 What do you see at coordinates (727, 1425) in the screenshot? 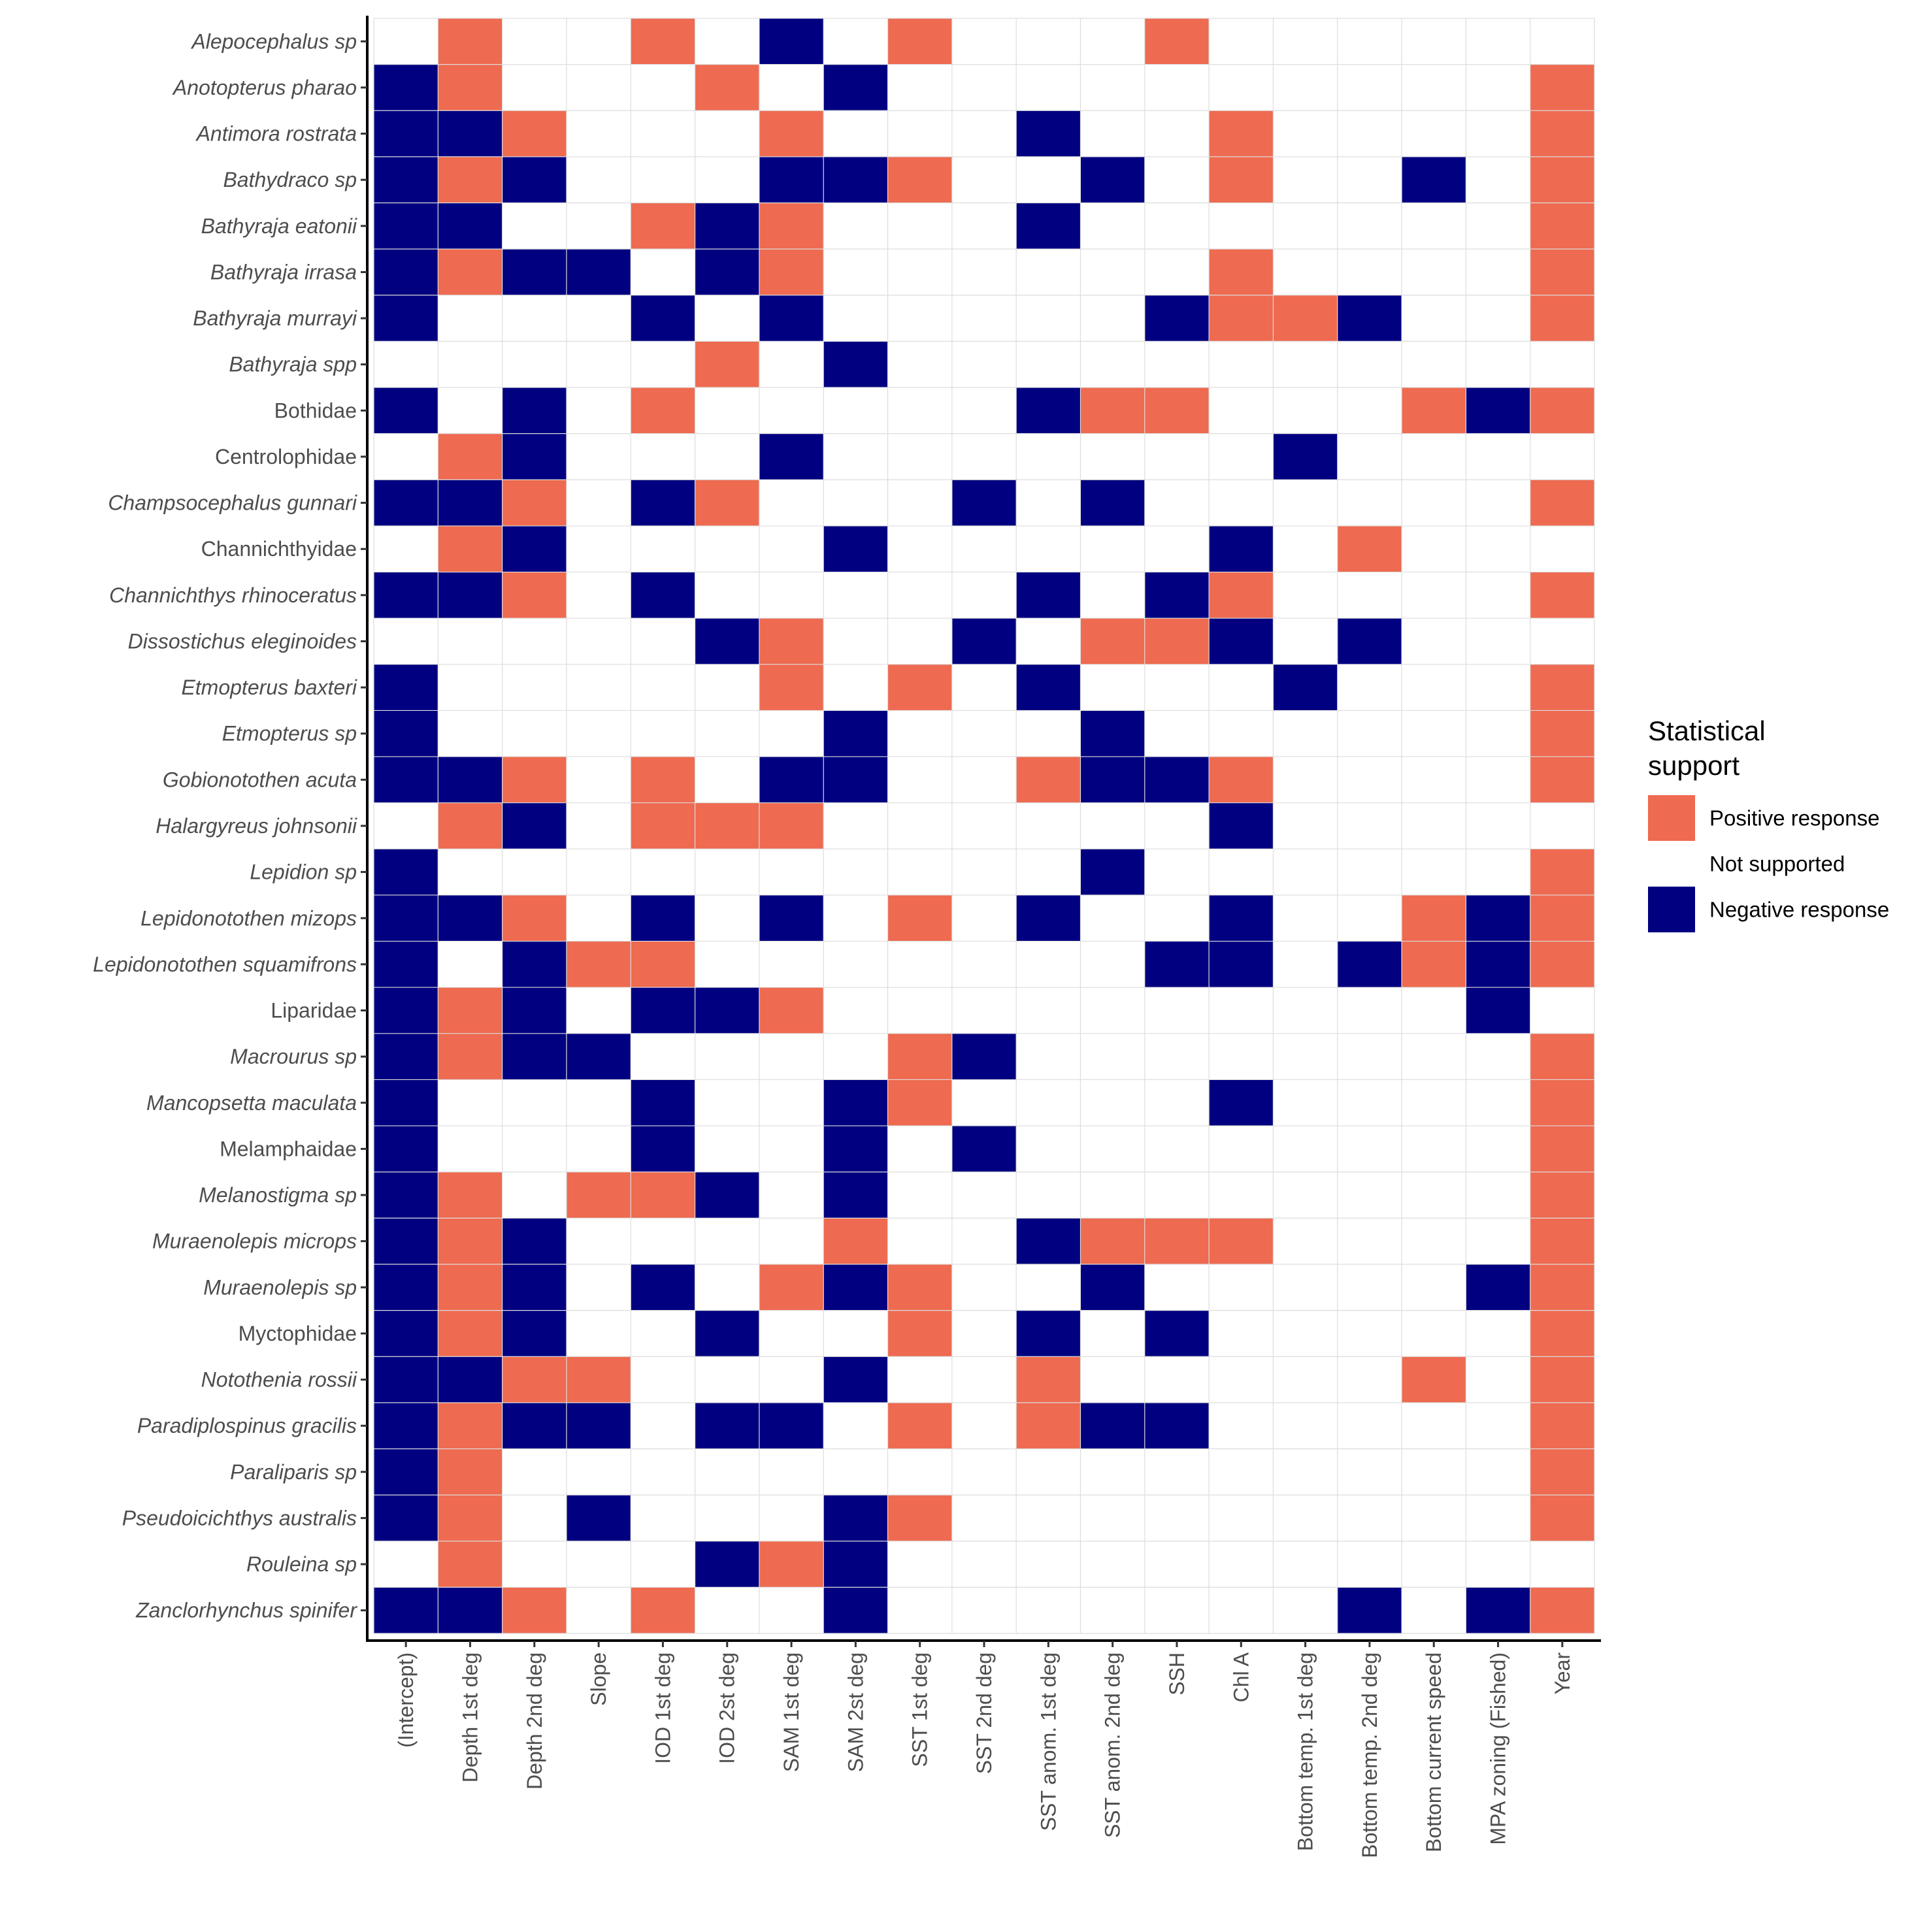
I see `cell-paradiplospinus-gracilis-iod-2st-deg` at bounding box center [727, 1425].